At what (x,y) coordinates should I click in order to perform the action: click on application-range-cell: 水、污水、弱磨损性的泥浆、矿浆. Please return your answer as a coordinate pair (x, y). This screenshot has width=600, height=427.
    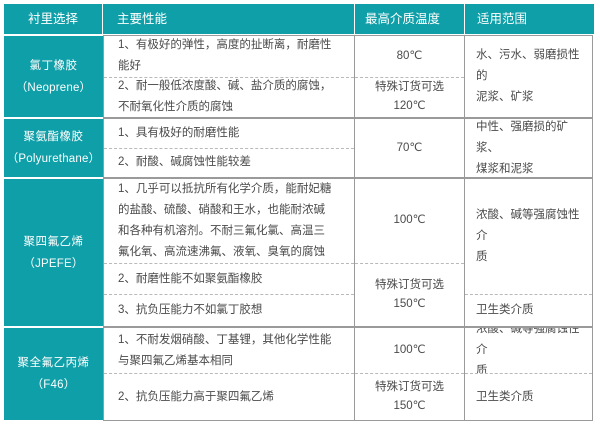
    Looking at the image, I should click on (529, 76).